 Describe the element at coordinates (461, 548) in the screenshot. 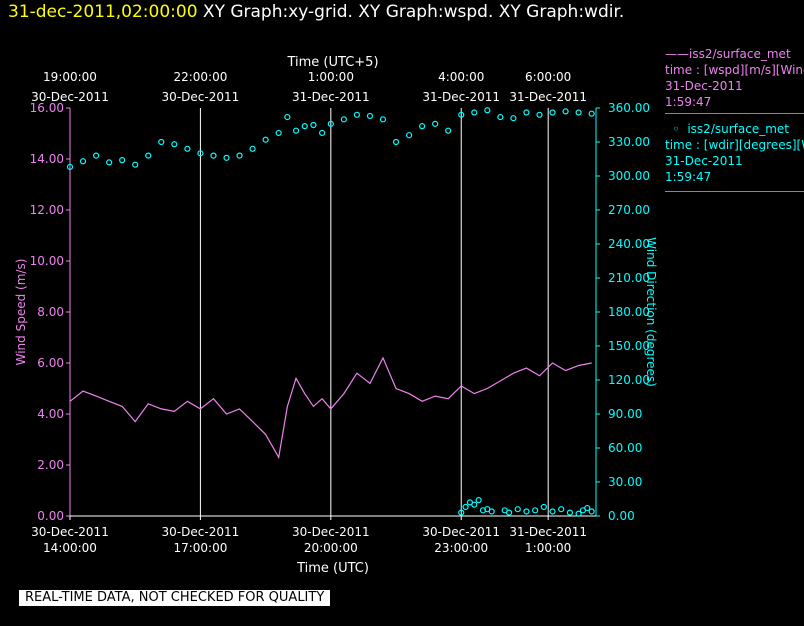

I see `bottom-tick-time: 23:00:00` at that location.